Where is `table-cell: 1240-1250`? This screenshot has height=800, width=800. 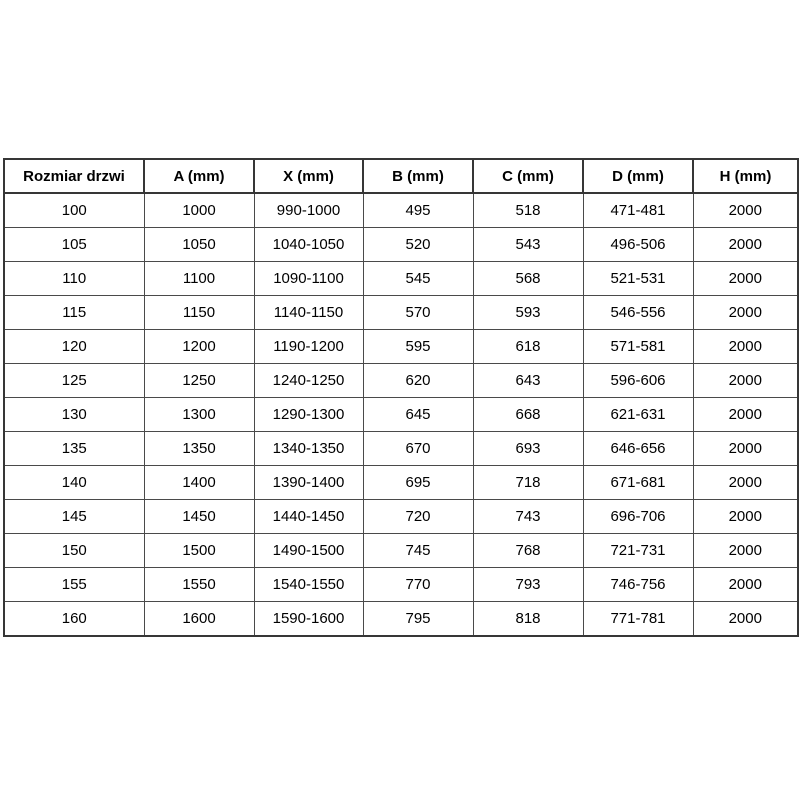
table-cell: 1240-1250 is located at coordinates (308, 380).